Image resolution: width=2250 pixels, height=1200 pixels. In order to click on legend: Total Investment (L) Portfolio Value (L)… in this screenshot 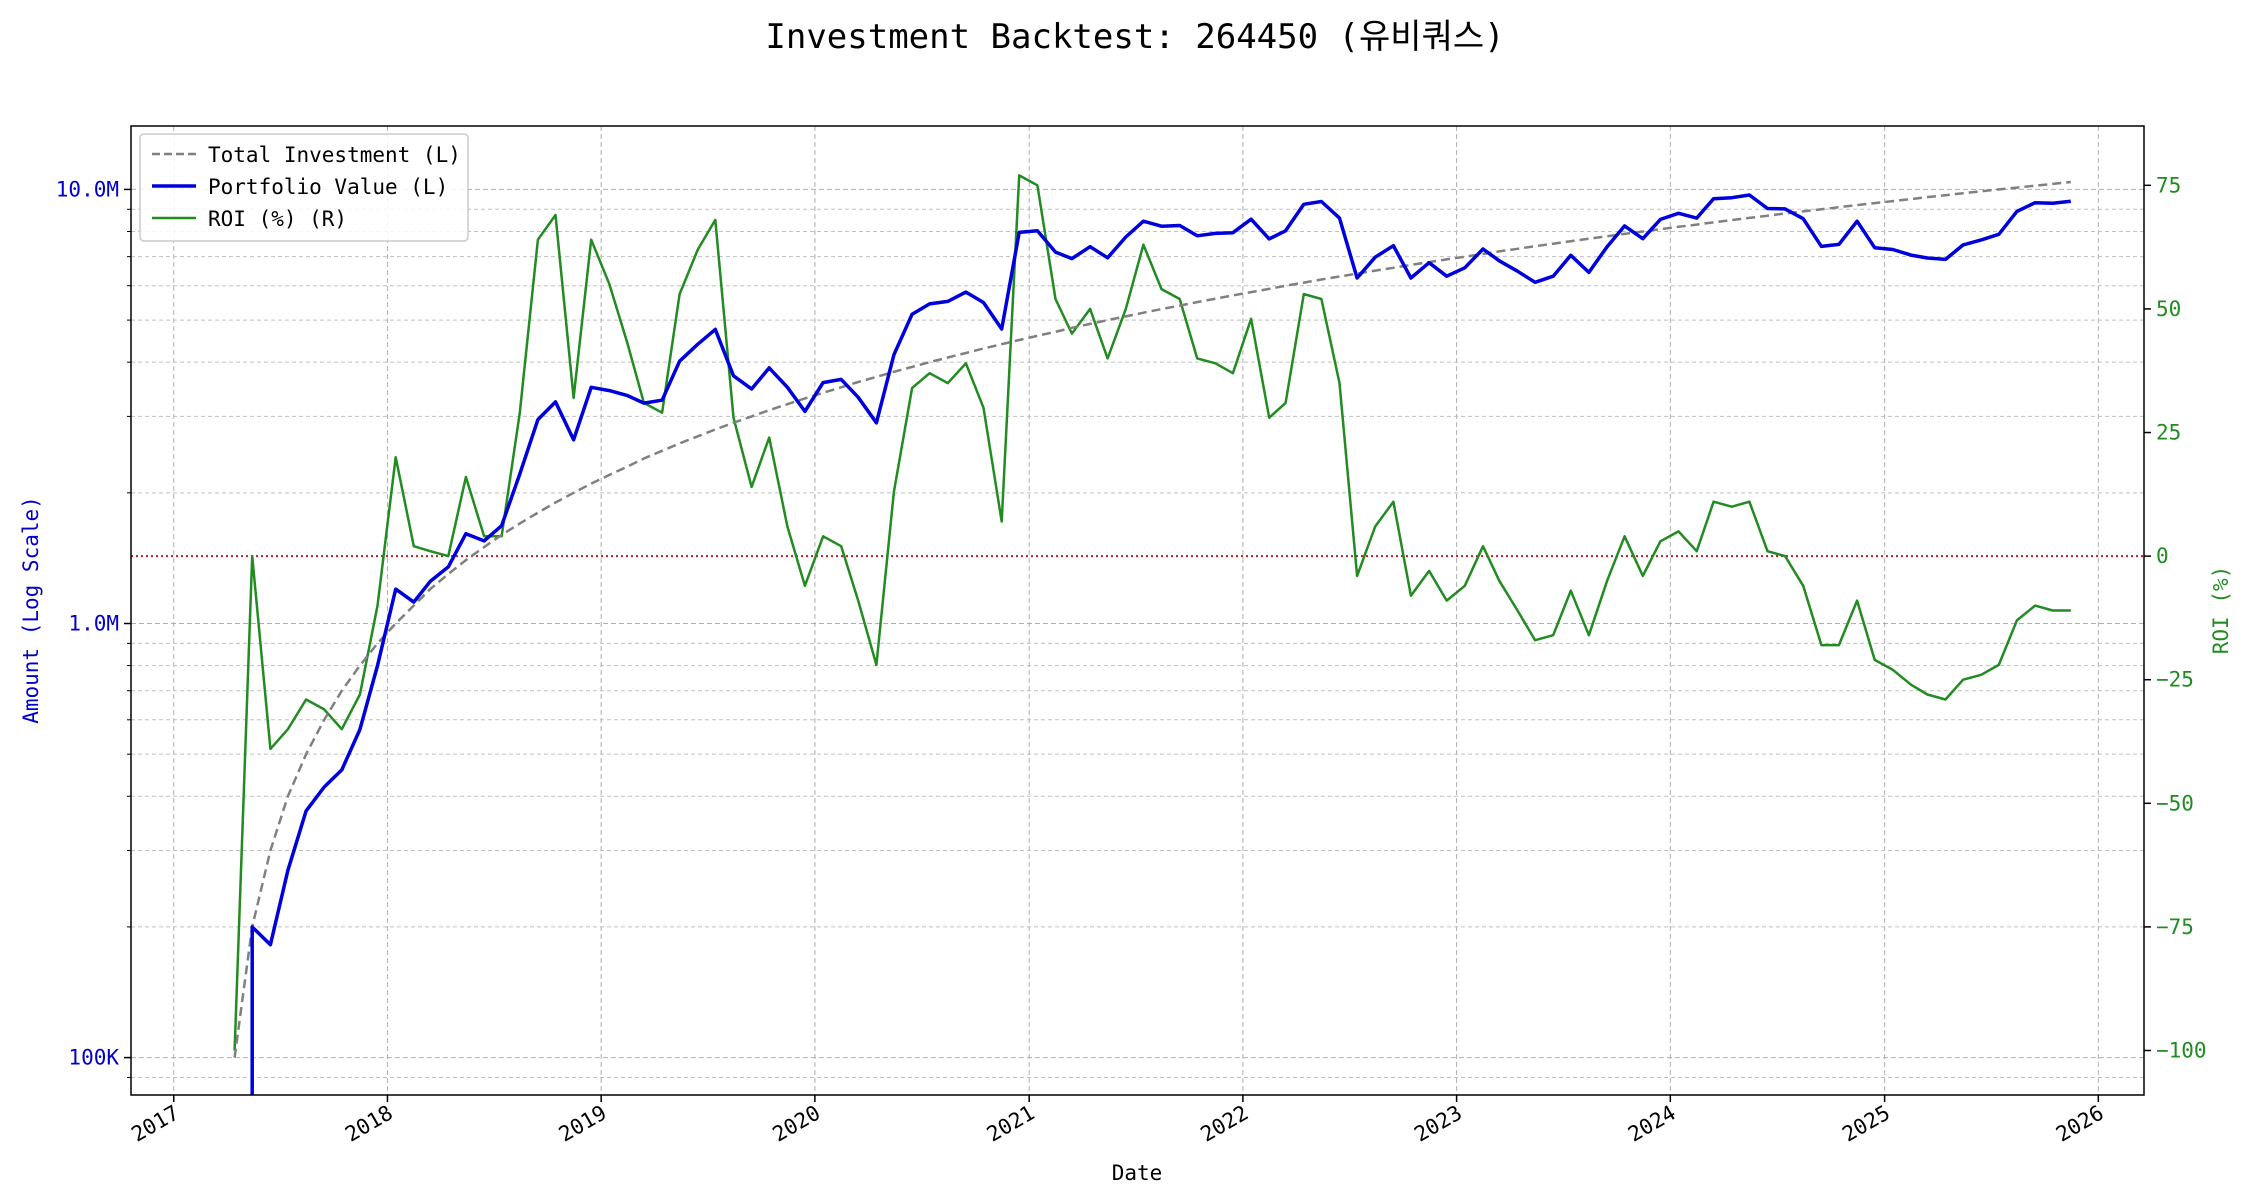, I will do `click(304, 187)`.